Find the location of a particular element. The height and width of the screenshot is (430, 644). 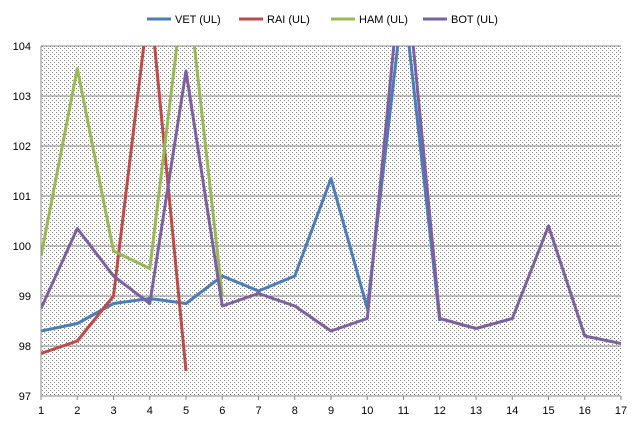

x-tick-label: 5 is located at coordinates (186, 411).